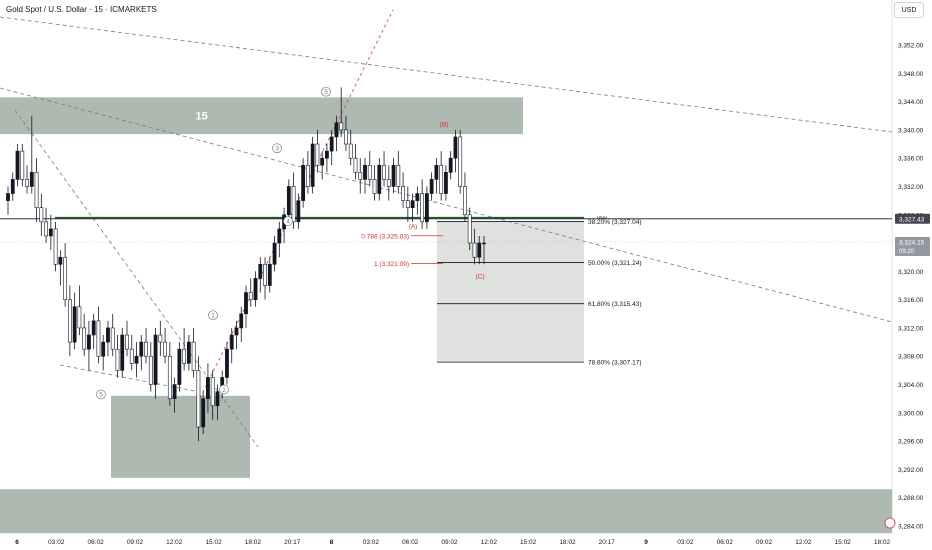  What do you see at coordinates (911, 470) in the screenshot?
I see `y-tick-label: 3,292.00` at bounding box center [911, 470].